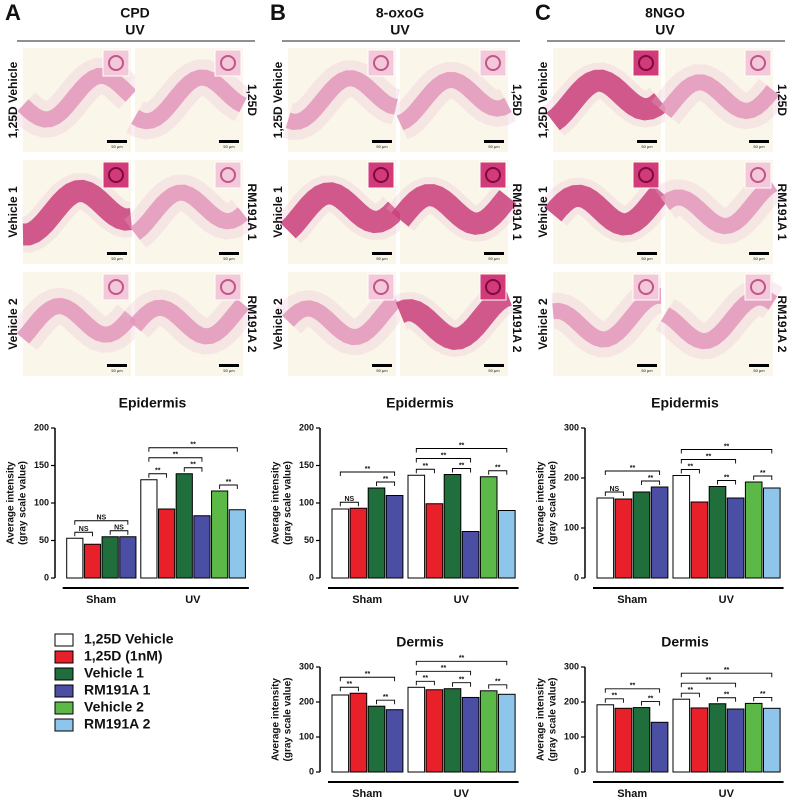 The width and height of the screenshot is (790, 812). Describe the element at coordinates (543, 99) in the screenshot. I see `row-label-left: 1,25D Vehicle` at that location.